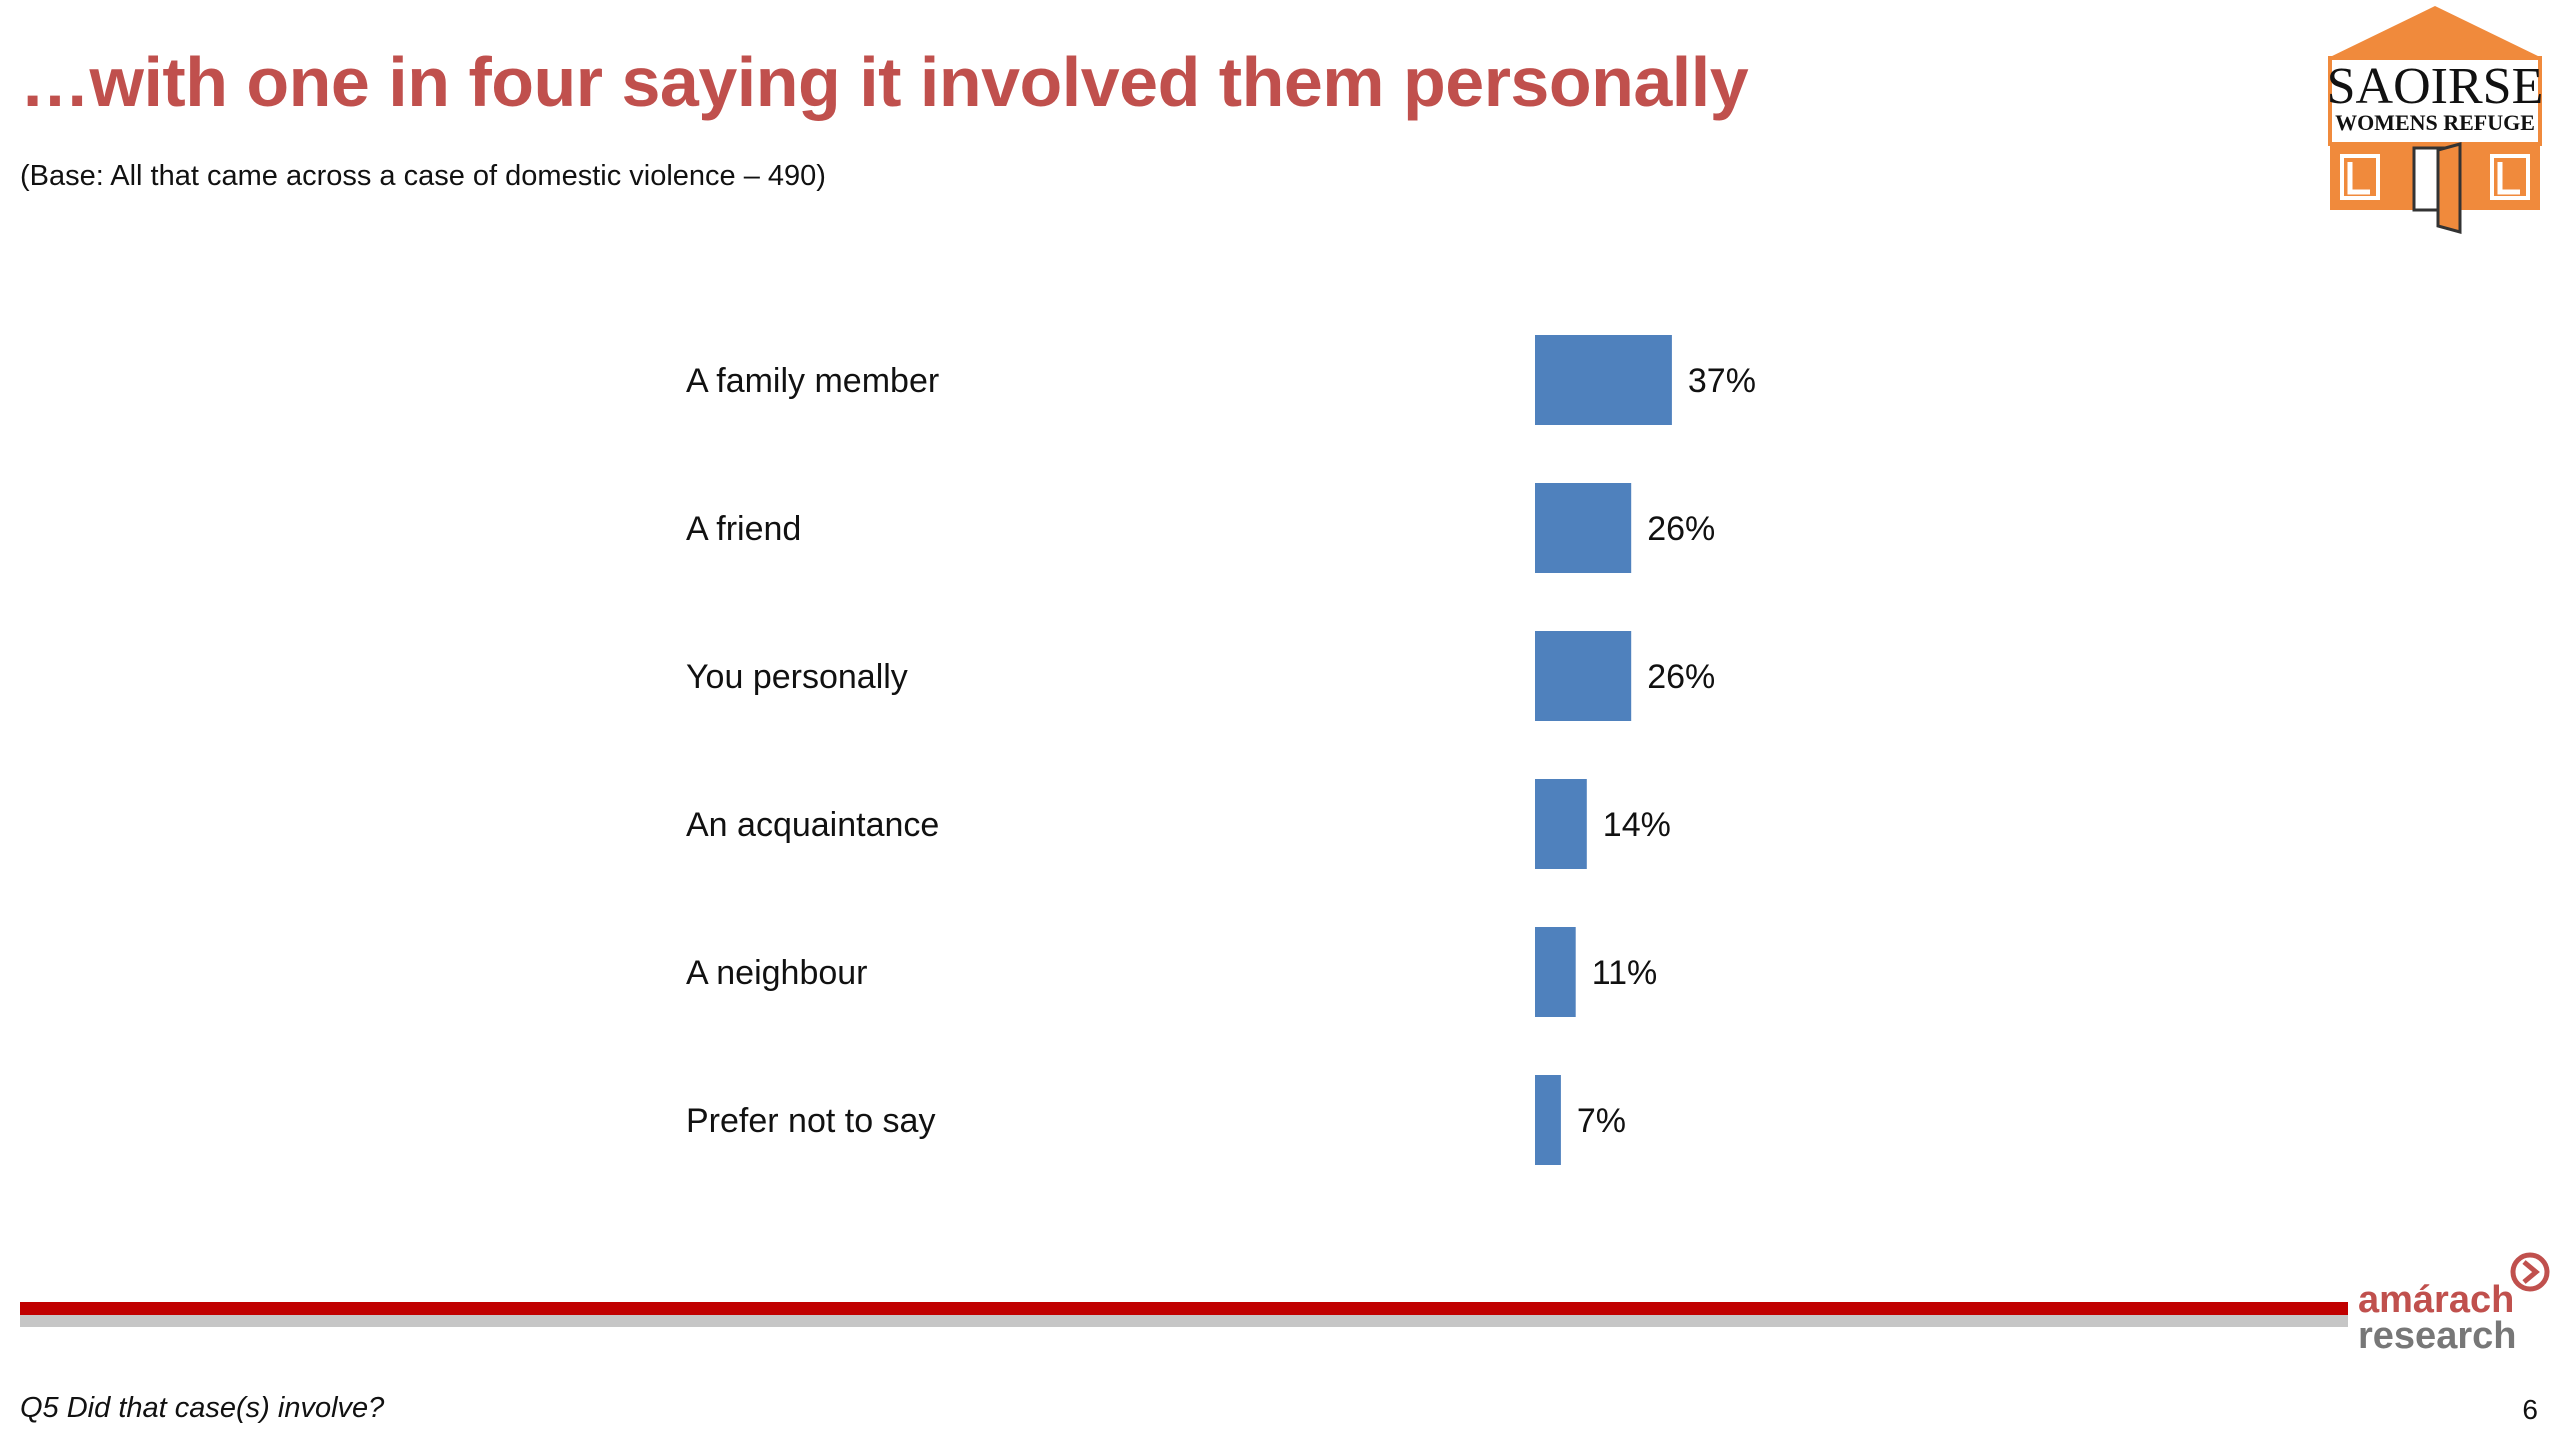  I want to click on value-label: 7%, so click(1601, 1121).